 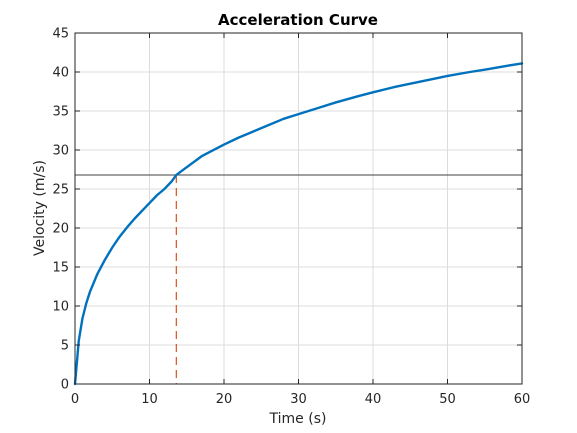 I want to click on y-tick-label: 30, so click(x=60, y=151).